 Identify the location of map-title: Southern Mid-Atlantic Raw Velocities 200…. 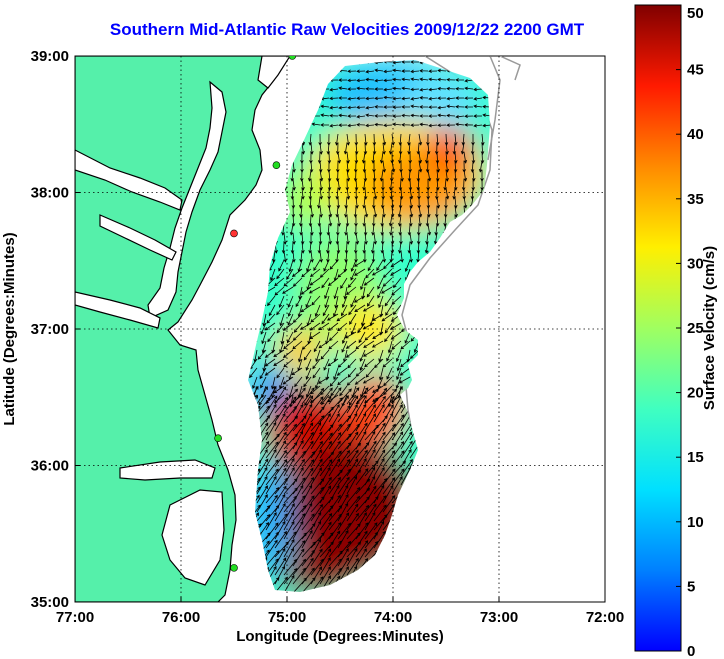
(347, 29).